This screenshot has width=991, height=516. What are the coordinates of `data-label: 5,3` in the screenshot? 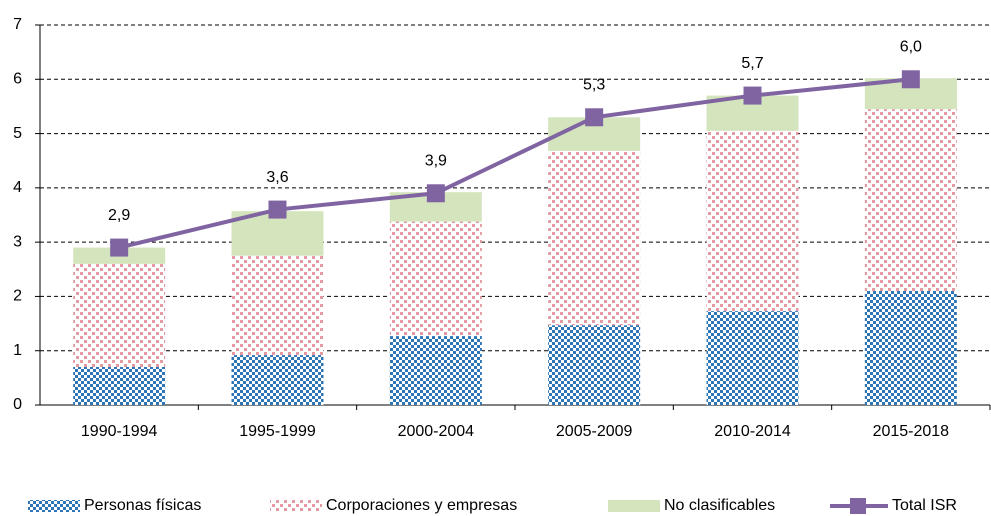 It's located at (594, 85).